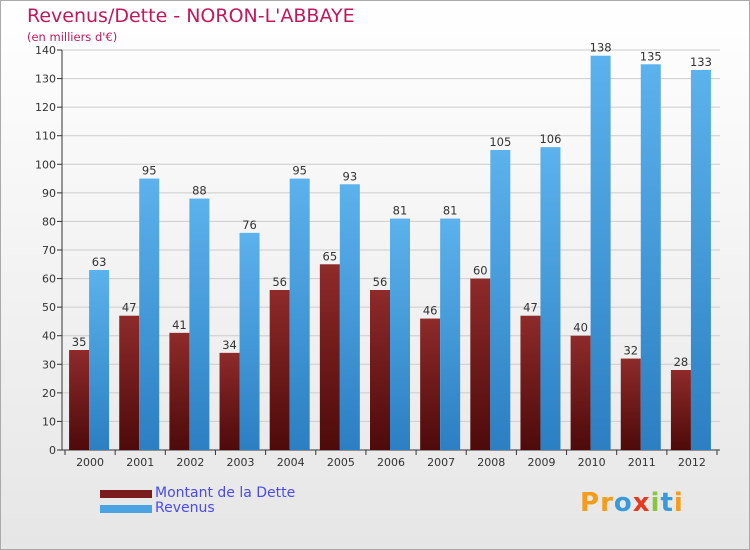  Describe the element at coordinates (580, 328) in the screenshot. I see `data-label-dette: 40` at that location.